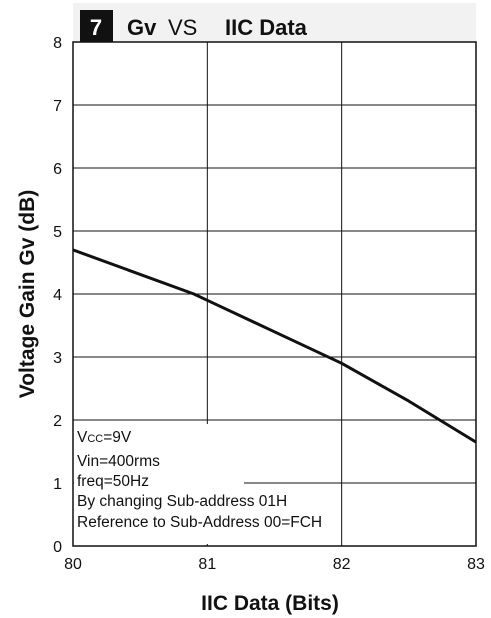  I want to click on y-tick-label-1: 1, so click(57, 484).